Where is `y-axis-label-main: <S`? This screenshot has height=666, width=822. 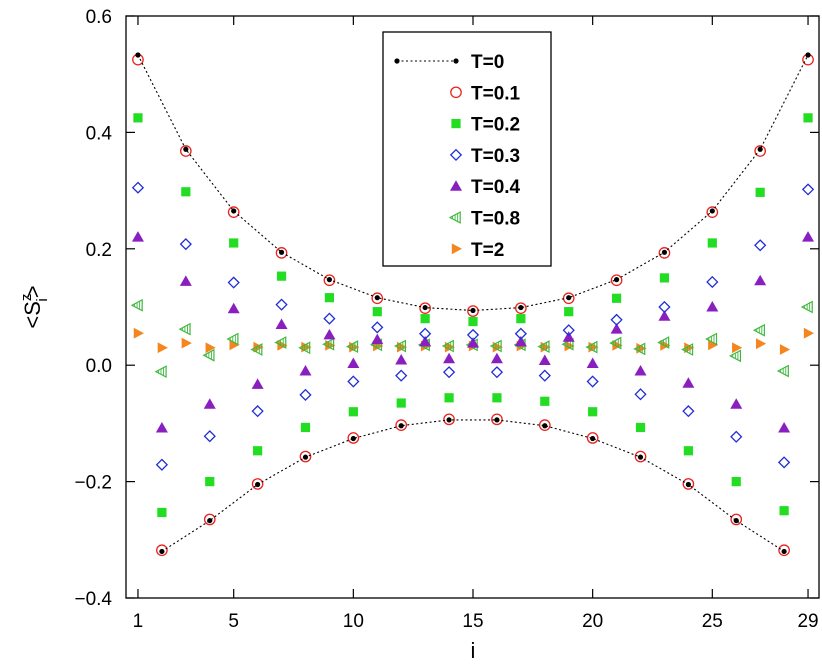 y-axis-label-main: <S is located at coordinates (32, 315).